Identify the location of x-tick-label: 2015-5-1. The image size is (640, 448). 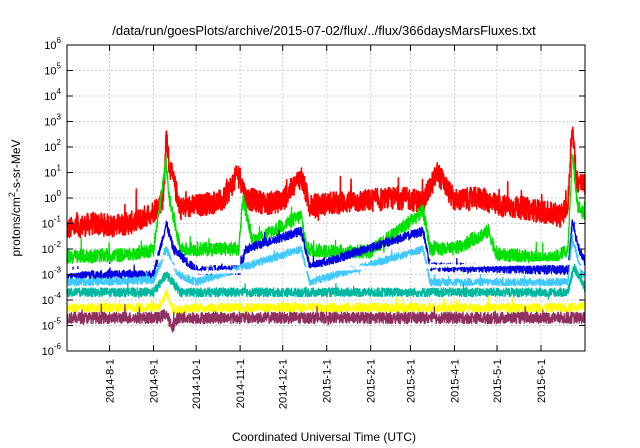
(498, 381).